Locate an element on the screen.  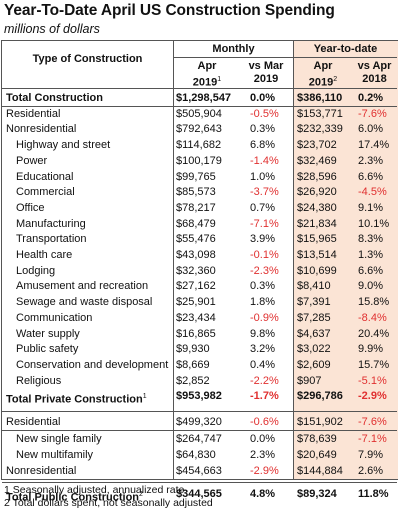
vs-apr-change: 20.4% is located at coordinates (374, 334).